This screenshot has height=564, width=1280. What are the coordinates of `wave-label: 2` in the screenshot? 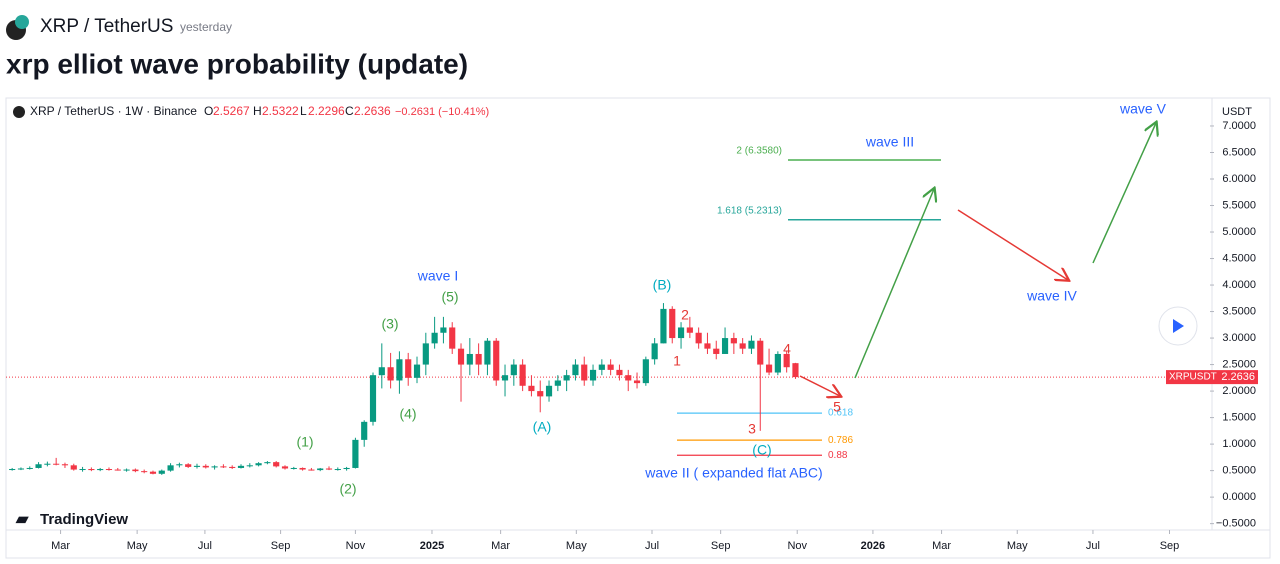 It's located at (685, 315).